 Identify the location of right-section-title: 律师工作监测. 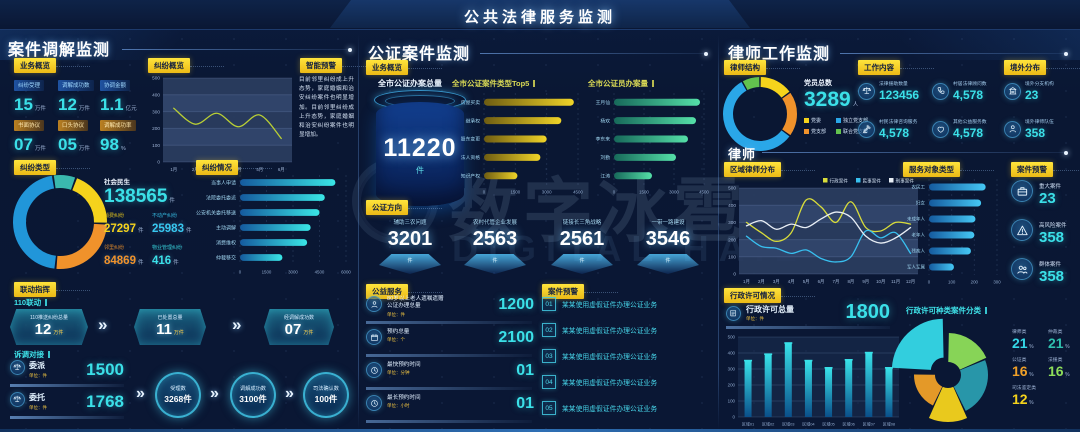
(779, 54).